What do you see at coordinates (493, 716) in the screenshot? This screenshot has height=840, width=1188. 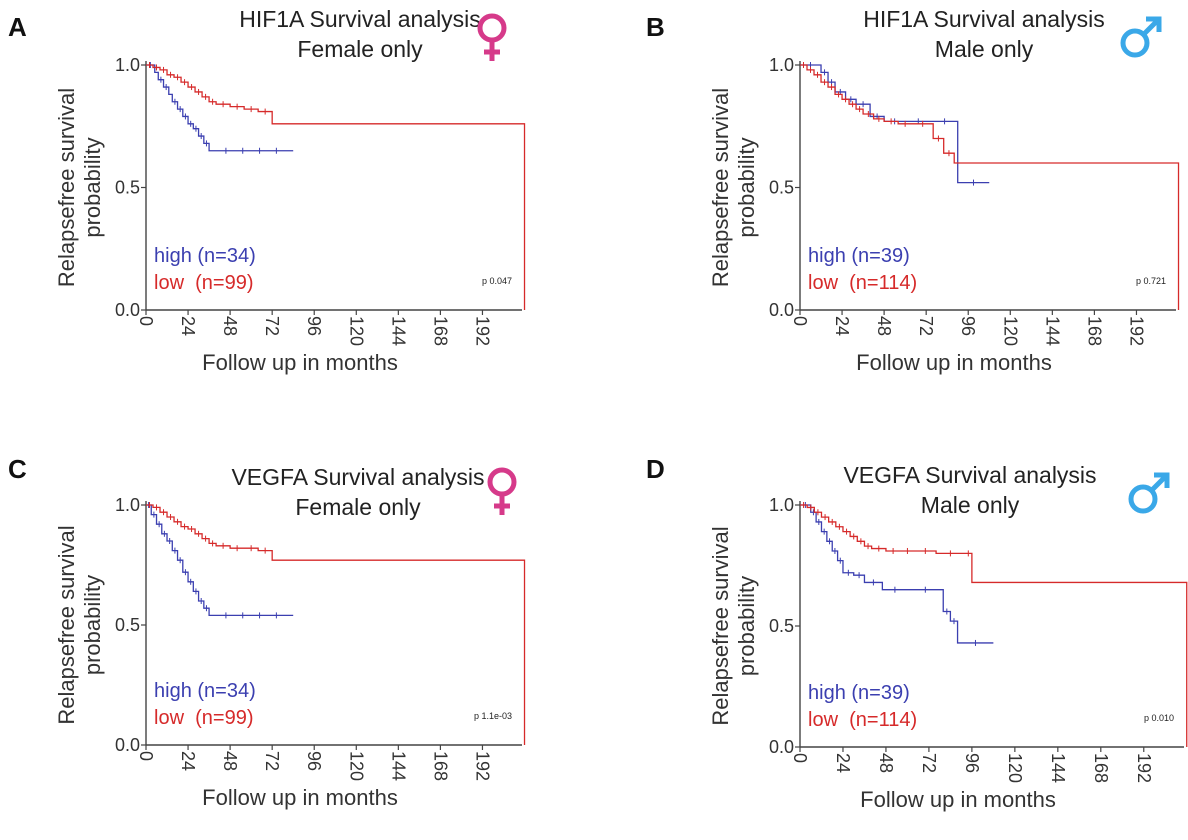 I see `p-value: p 1.1e-03` at bounding box center [493, 716].